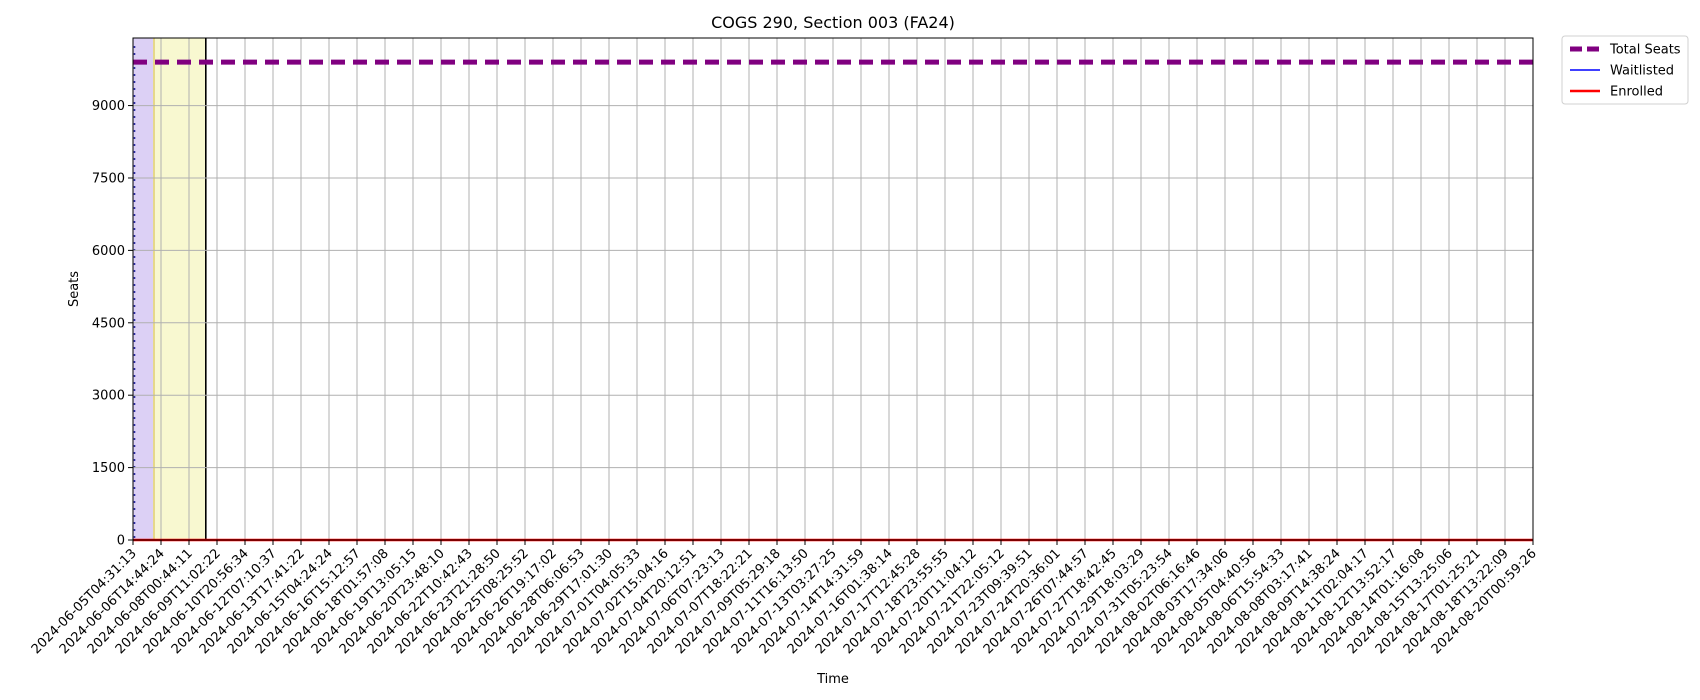  I want to click on y-tick-label: 4500, so click(108, 323).